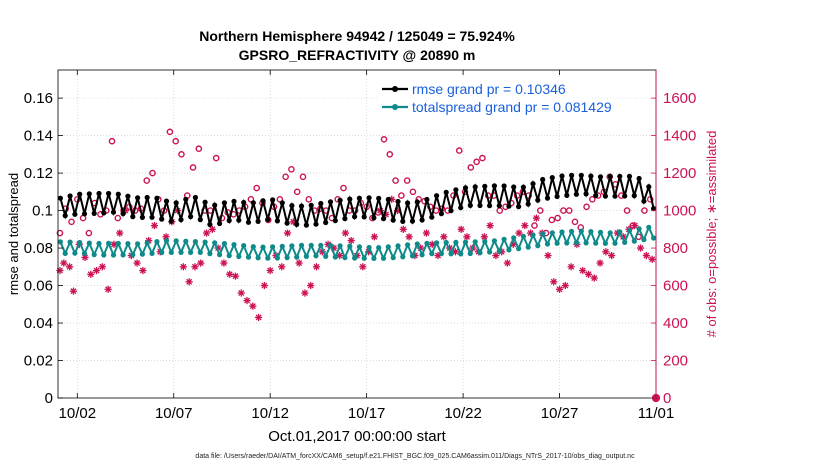 Image resolution: width=830 pixels, height=470 pixels. What do you see at coordinates (357, 216) in the screenshot?
I see `error-series` at bounding box center [357, 216].